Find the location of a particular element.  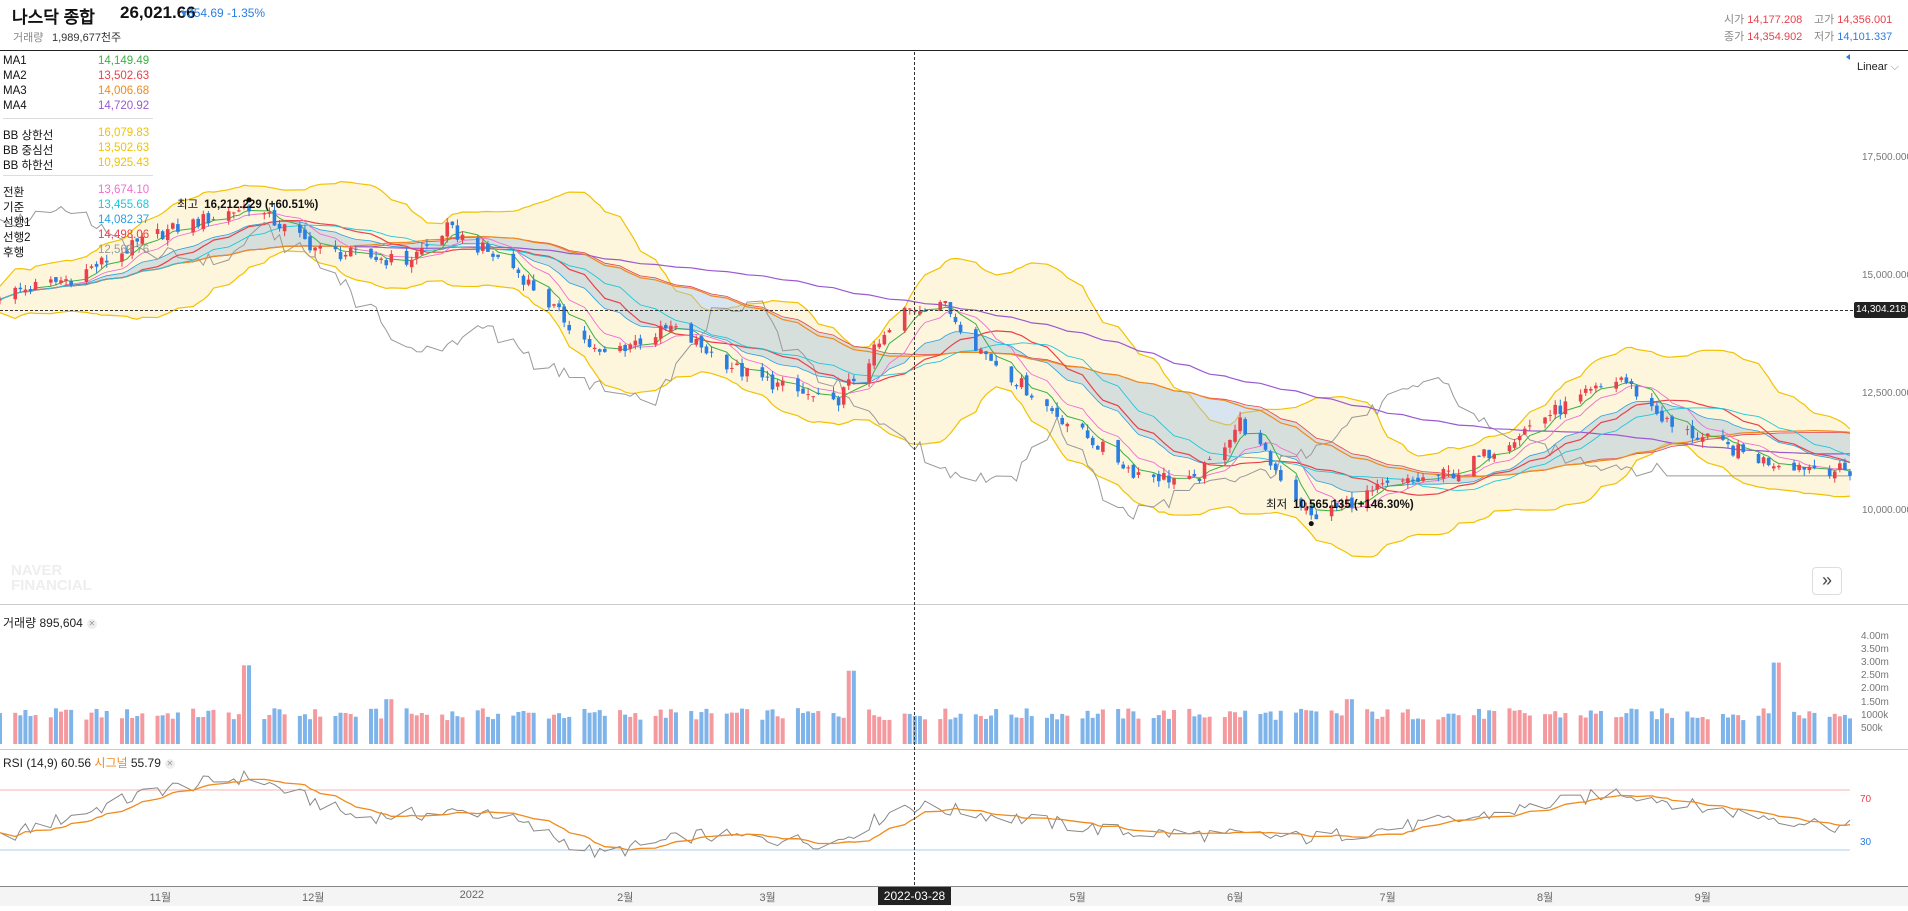

scale-selector: Linear ⌵ is located at coordinates (1878, 67).